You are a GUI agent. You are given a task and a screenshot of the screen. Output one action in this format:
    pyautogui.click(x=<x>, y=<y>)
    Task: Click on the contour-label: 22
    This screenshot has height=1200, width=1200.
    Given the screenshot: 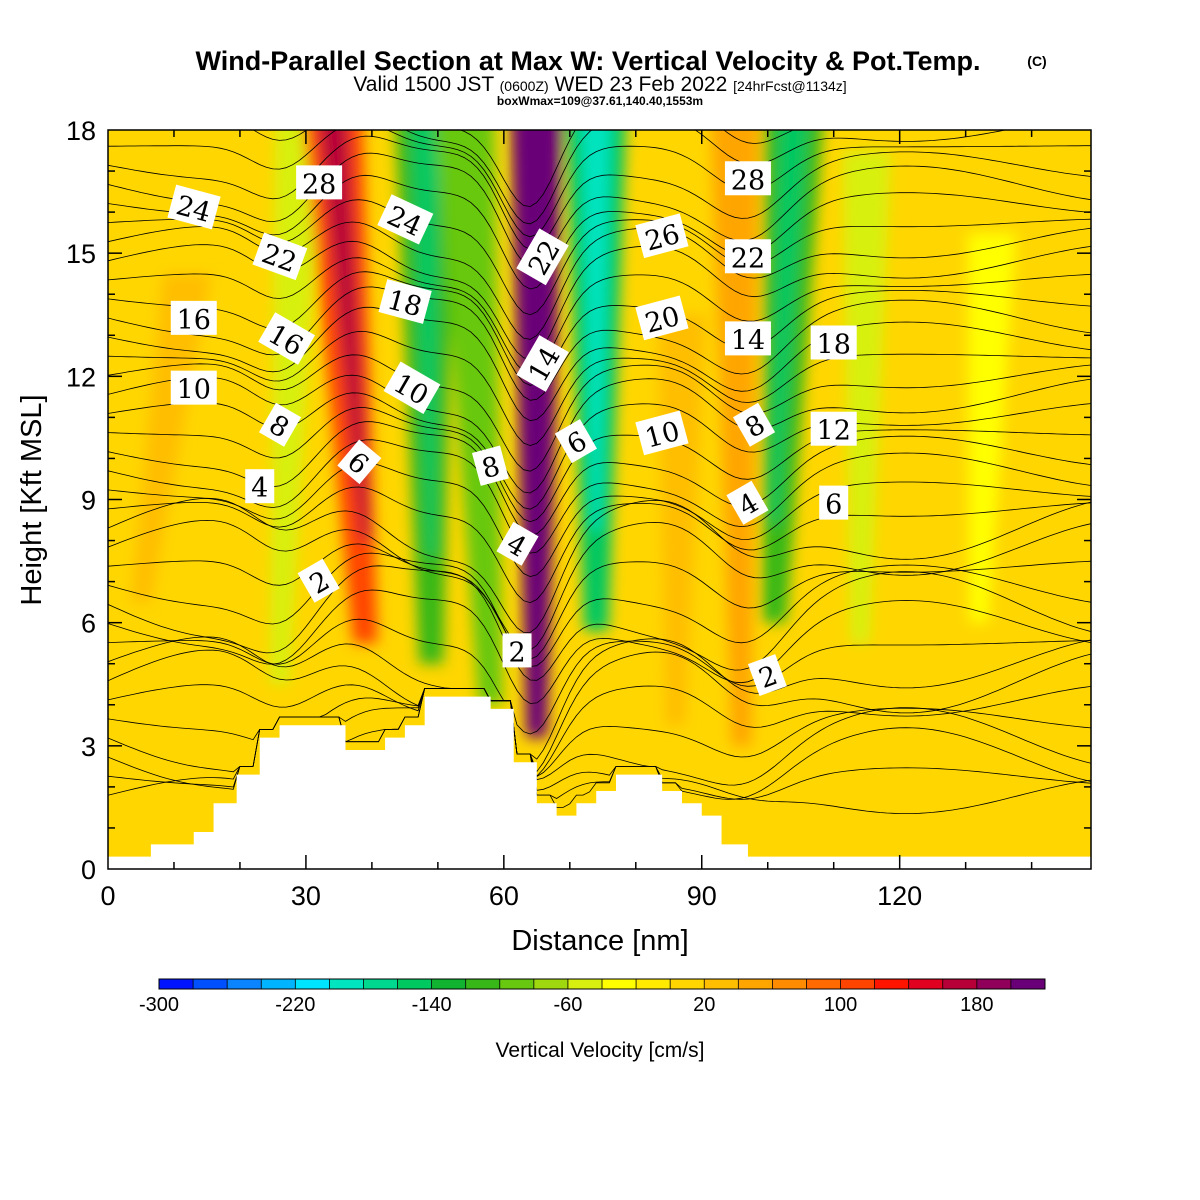 What is the action you would take?
    pyautogui.click(x=542, y=257)
    